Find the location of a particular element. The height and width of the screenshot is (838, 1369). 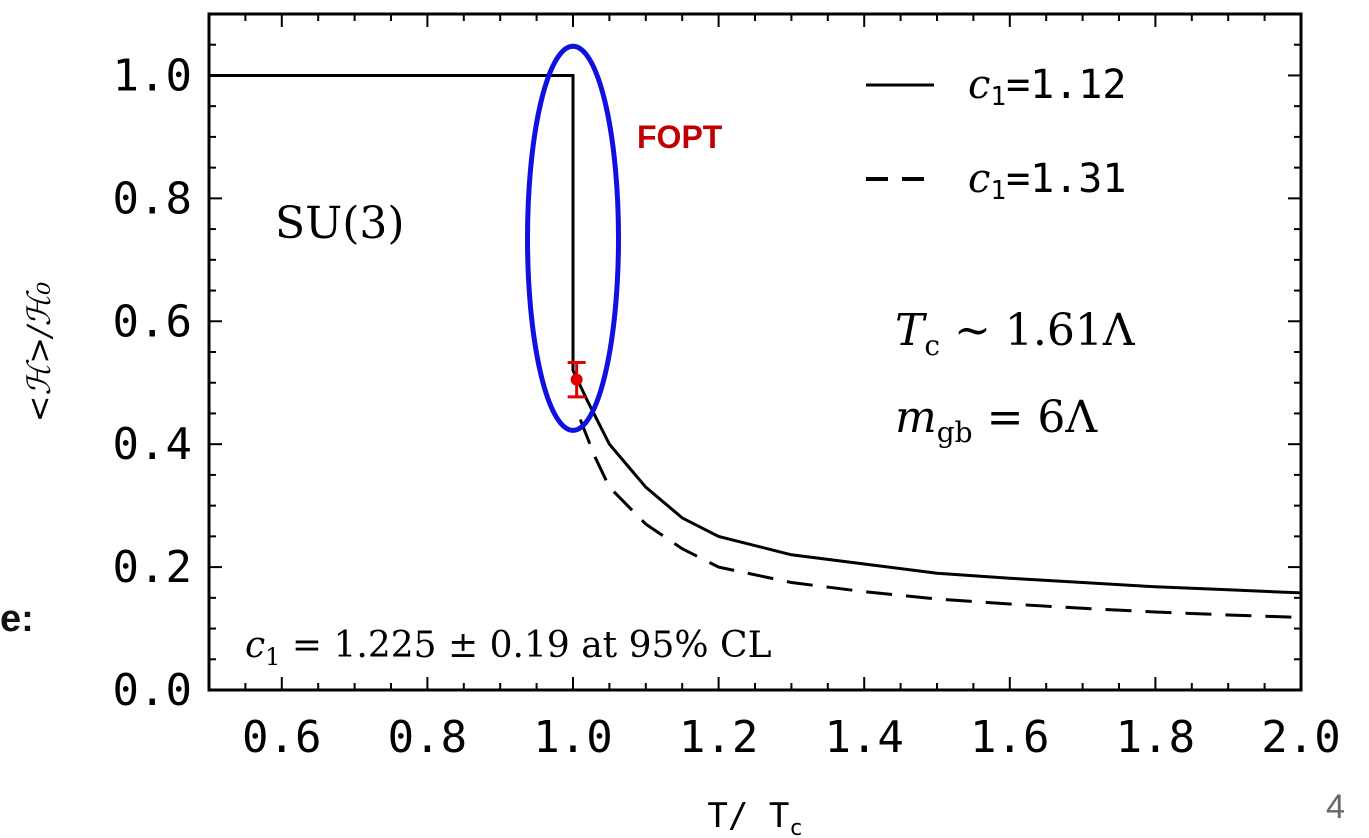

c1-fit-annotation: c1 = 1.225 ± 0.19 at 95% CL is located at coordinates (508, 648).